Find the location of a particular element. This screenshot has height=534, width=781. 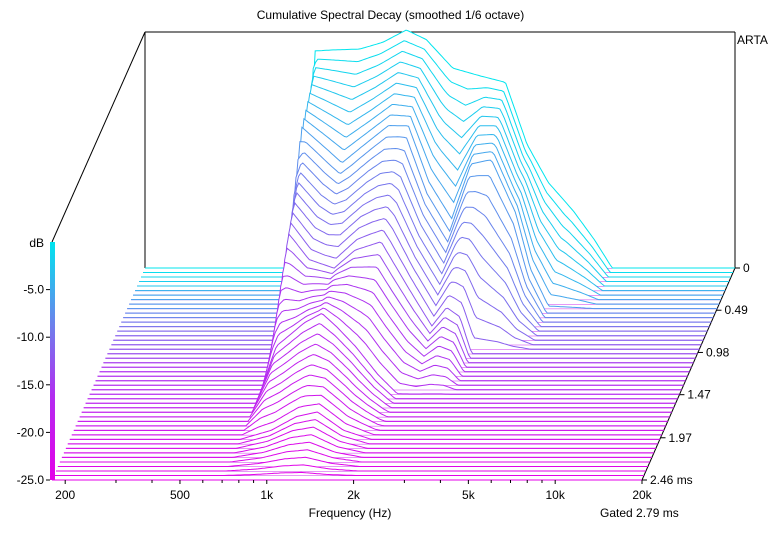

right-depth-edge is located at coordinates (688, 374).